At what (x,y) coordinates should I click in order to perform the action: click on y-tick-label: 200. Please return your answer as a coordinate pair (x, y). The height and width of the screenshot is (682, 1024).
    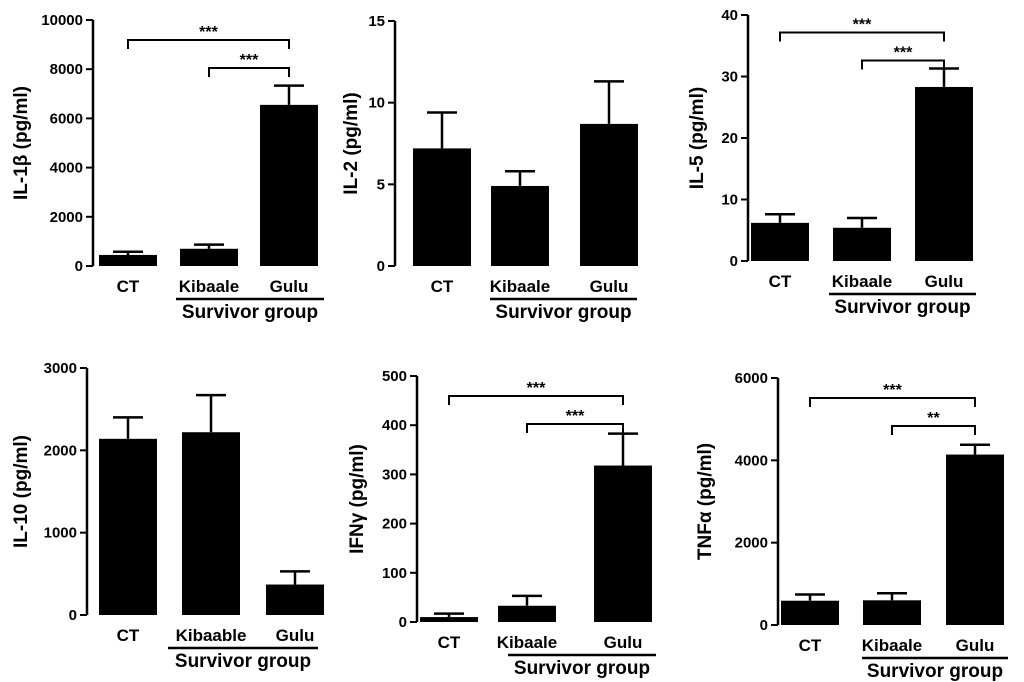
    Looking at the image, I should click on (394, 524).